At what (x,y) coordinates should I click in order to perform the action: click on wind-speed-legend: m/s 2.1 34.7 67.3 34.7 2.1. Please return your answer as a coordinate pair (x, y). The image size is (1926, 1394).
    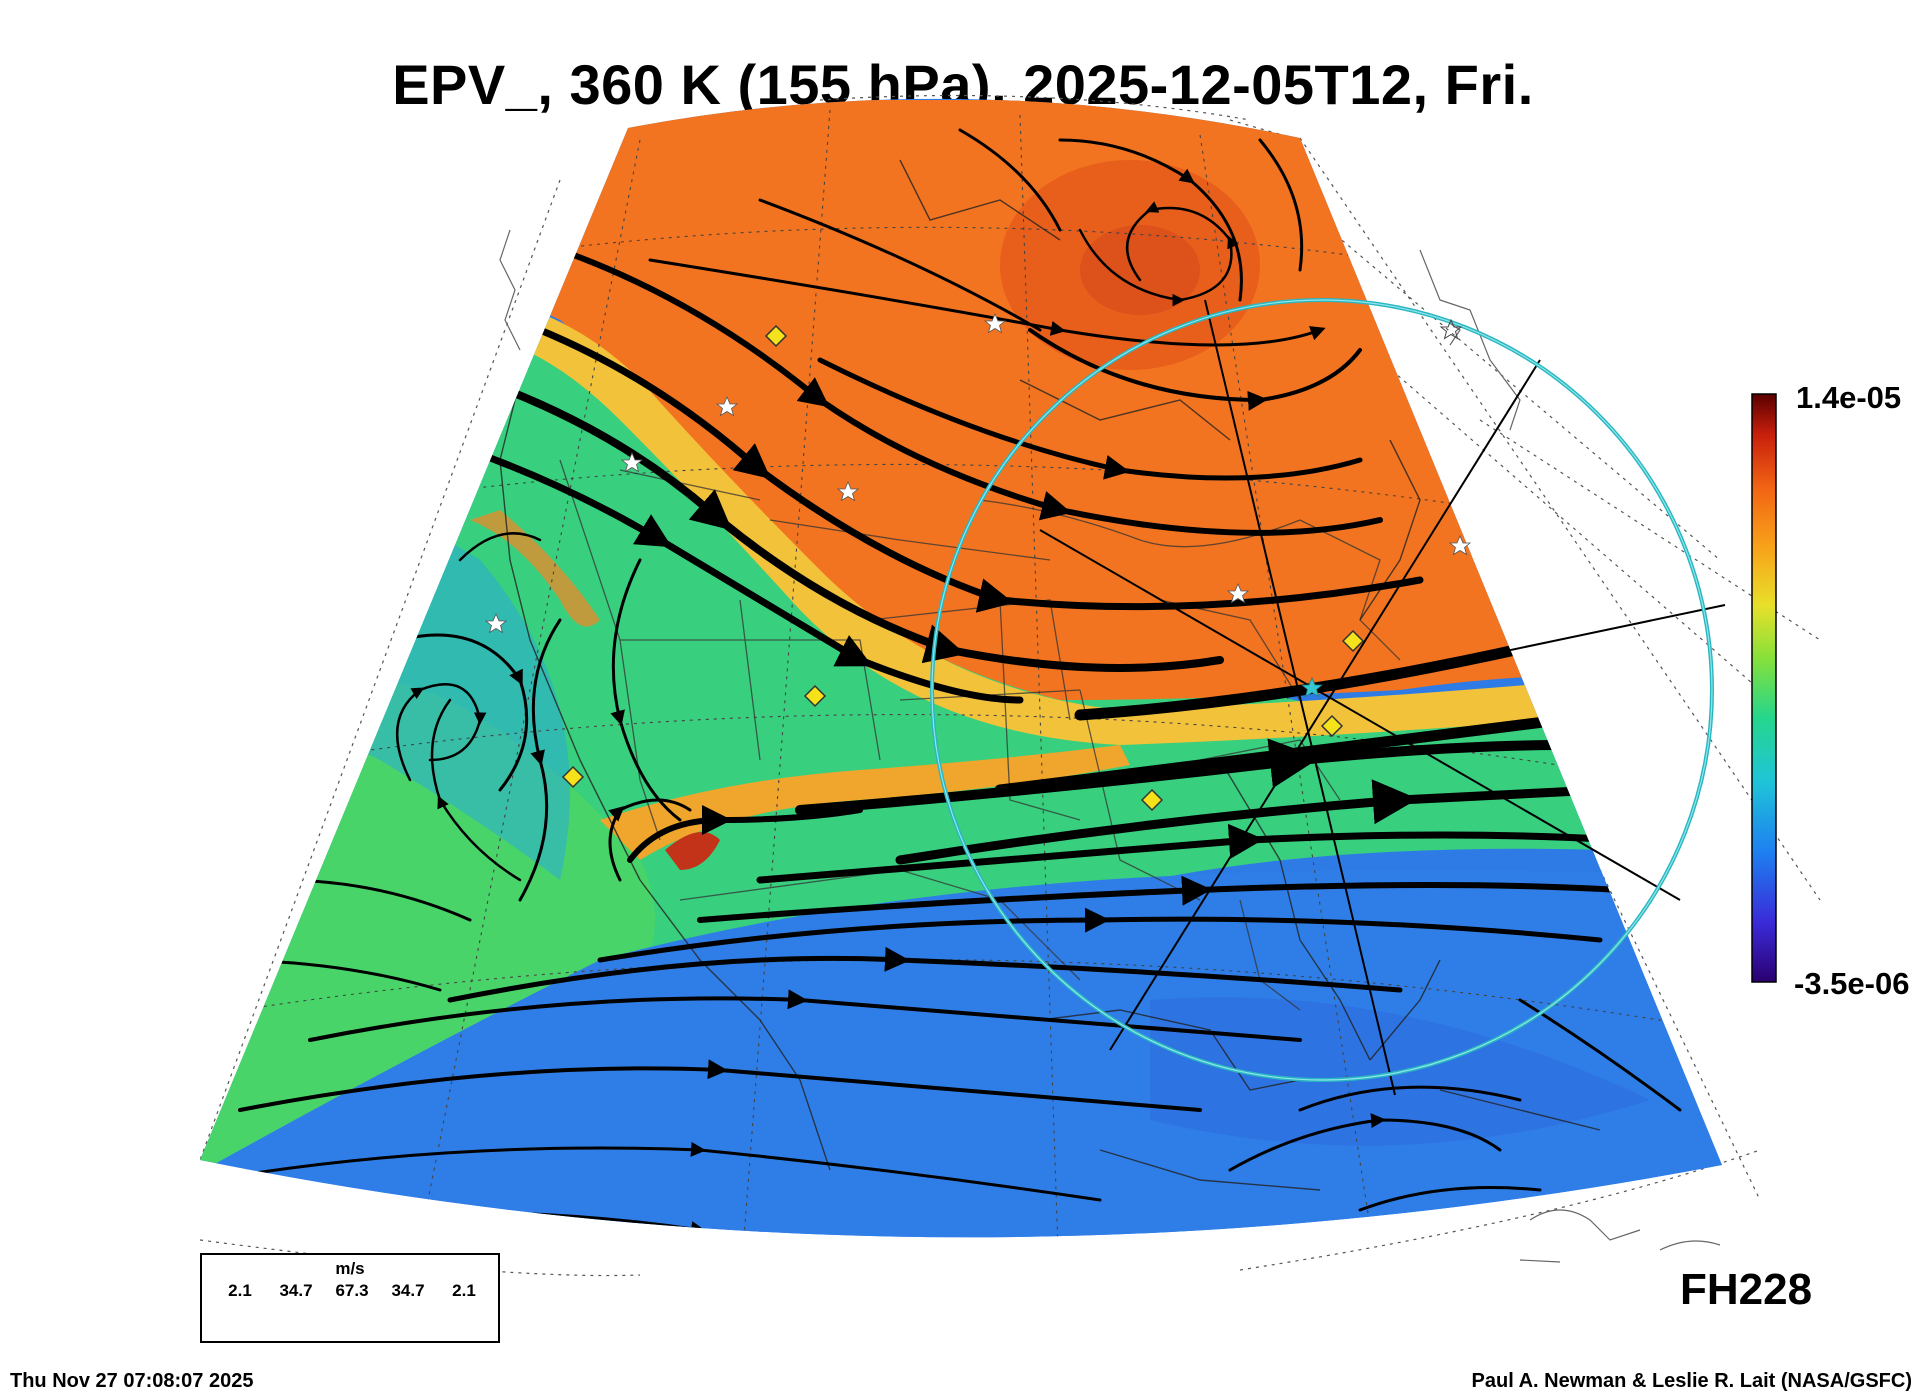
    Looking at the image, I should click on (350, 1298).